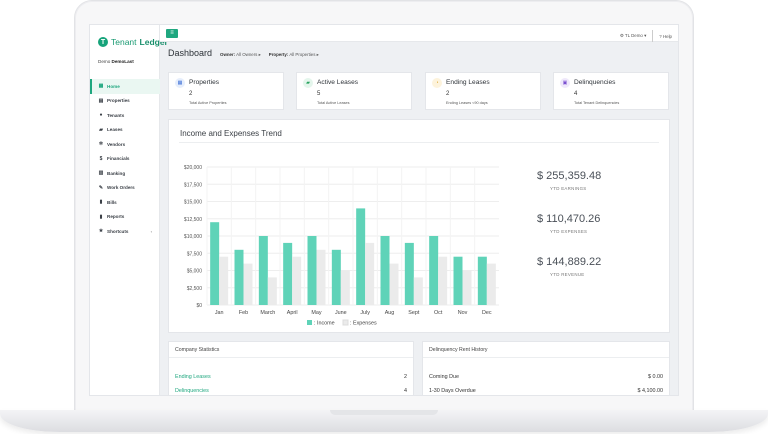 The image size is (768, 434). Describe the element at coordinates (122, 61) in the screenshot. I see `user-name: DemoLast` at that location.